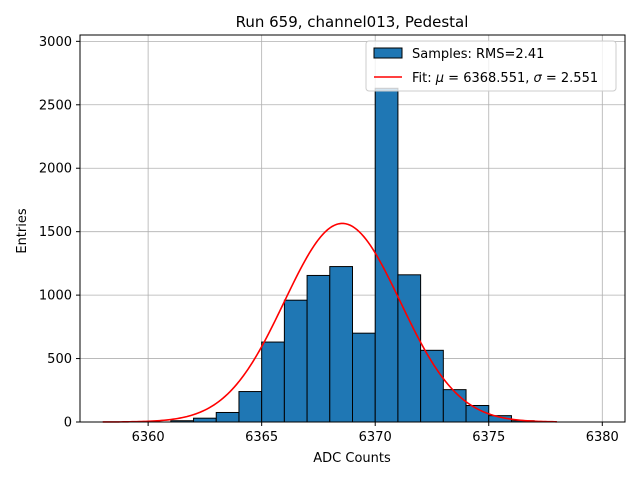 This screenshot has width=640, height=480. I want to click on x-tick-label: 6360, so click(148, 437).